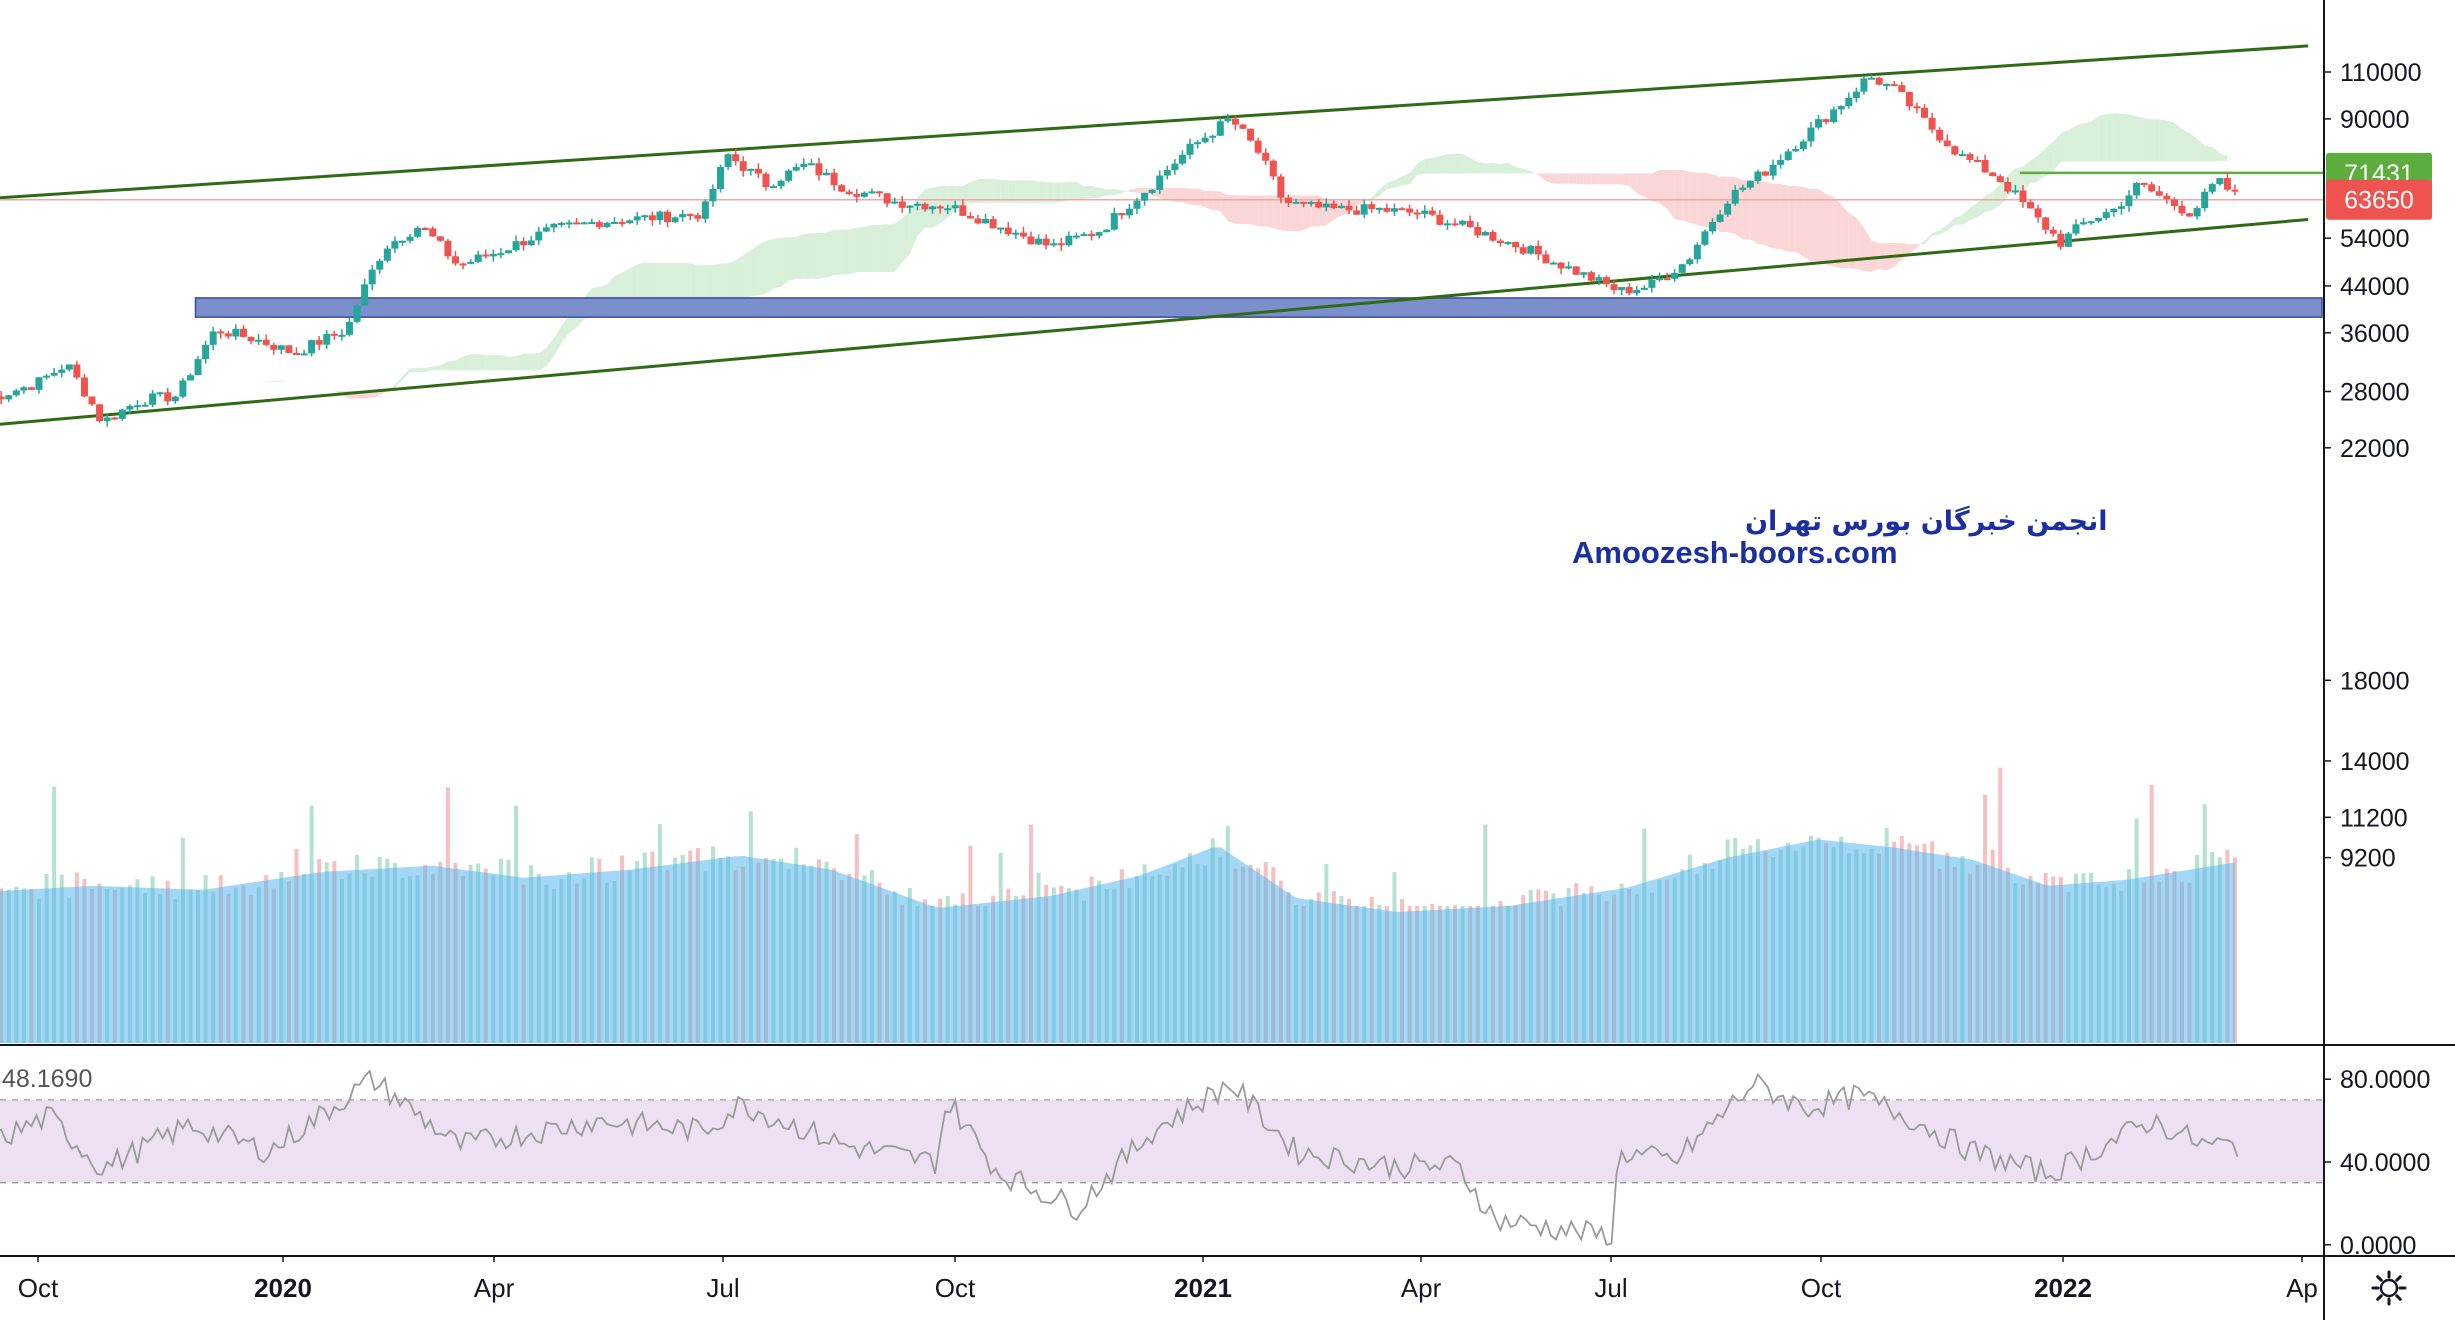  I want to click on time-tick-label: Jul, so click(722, 1288).